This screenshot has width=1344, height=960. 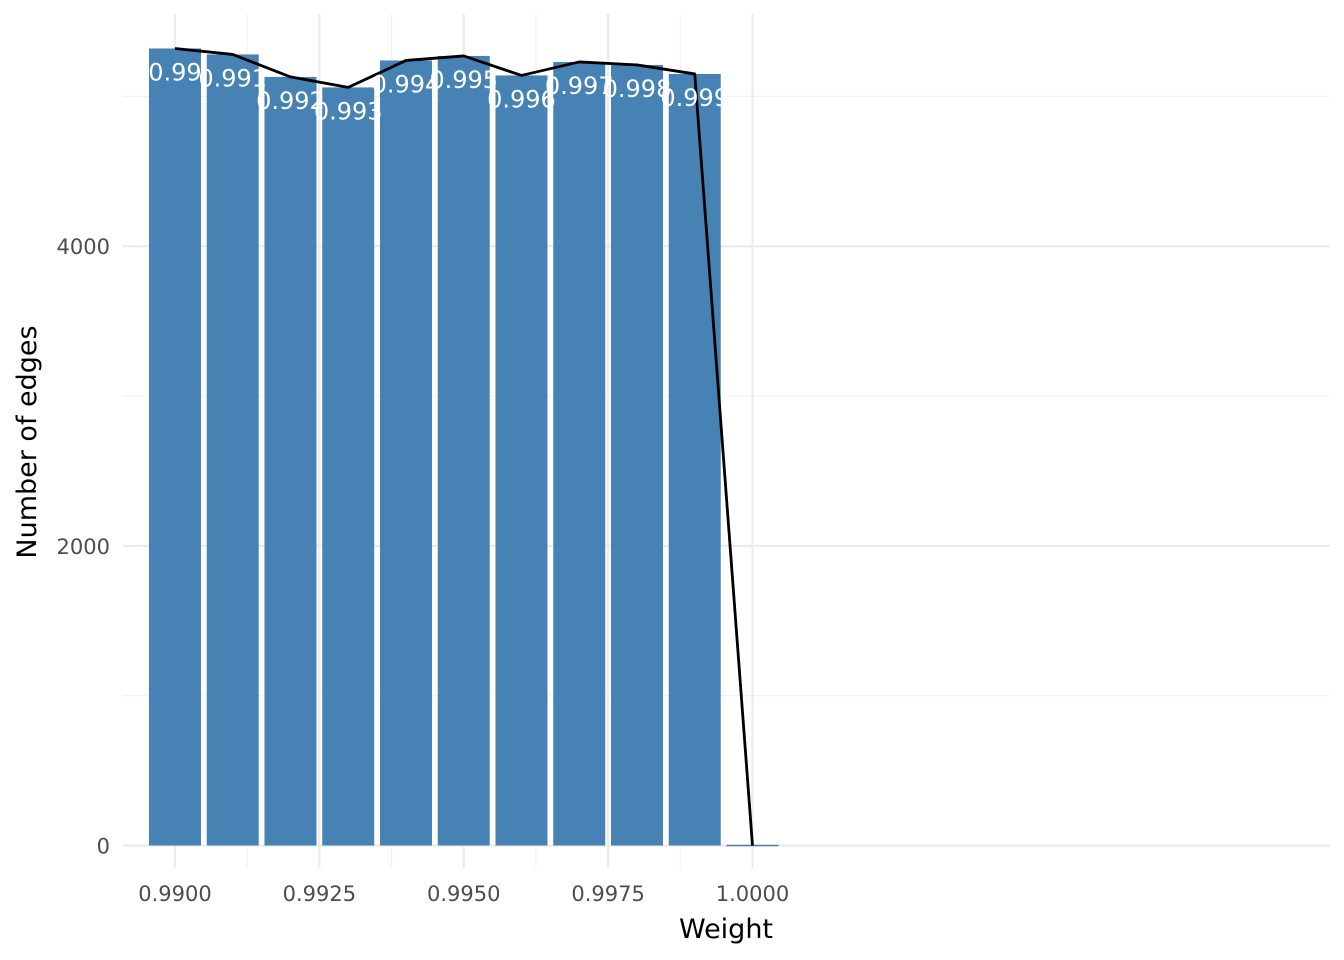 I want to click on x-tick-label: 0.9925, so click(x=319, y=894).